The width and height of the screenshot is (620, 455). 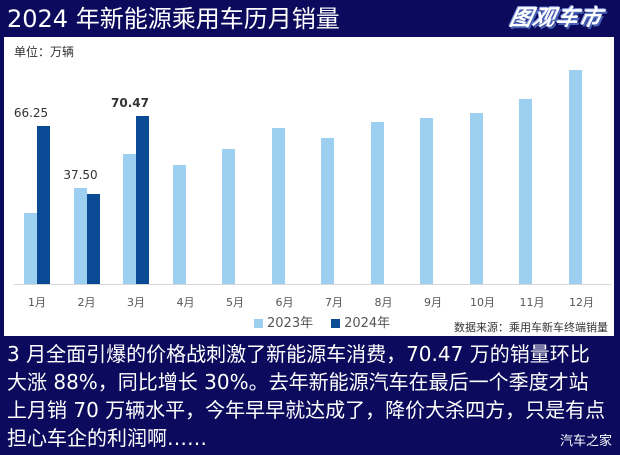 What do you see at coordinates (37, 302) in the screenshot?
I see `x-tick-label: 1月` at bounding box center [37, 302].